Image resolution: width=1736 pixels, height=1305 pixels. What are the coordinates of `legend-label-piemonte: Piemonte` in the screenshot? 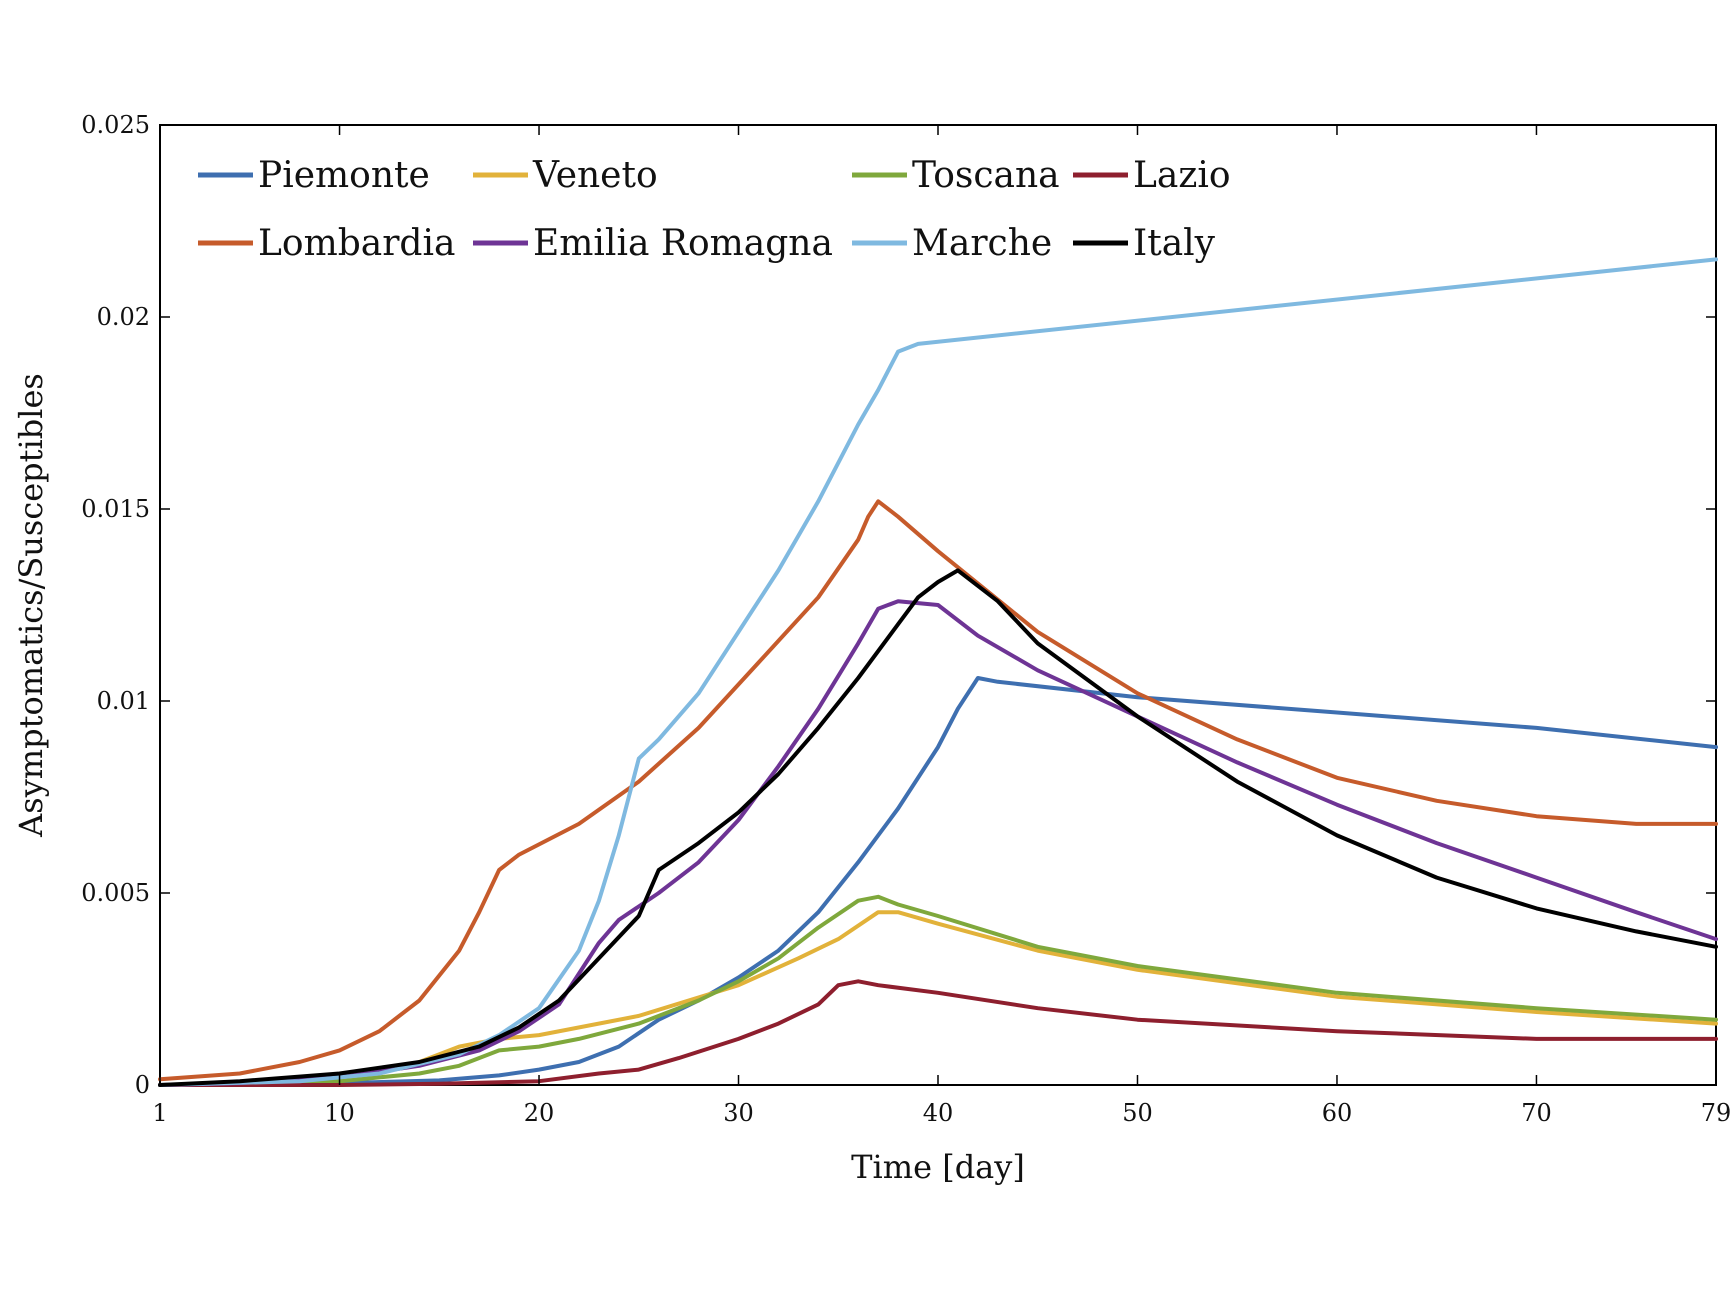 It's located at (344, 175).